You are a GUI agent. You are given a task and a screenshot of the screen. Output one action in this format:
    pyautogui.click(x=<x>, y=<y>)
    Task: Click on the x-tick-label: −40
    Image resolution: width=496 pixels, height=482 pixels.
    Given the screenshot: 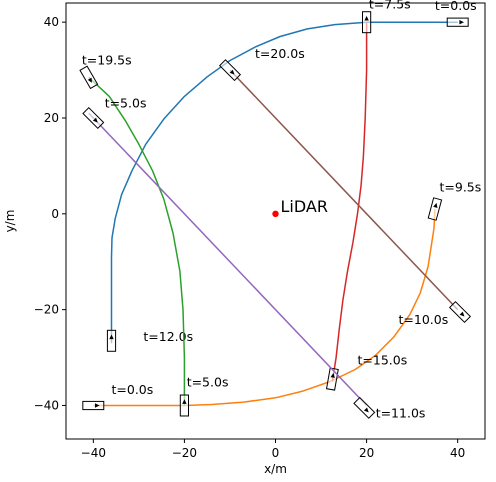 What is the action you would take?
    pyautogui.click(x=93, y=453)
    